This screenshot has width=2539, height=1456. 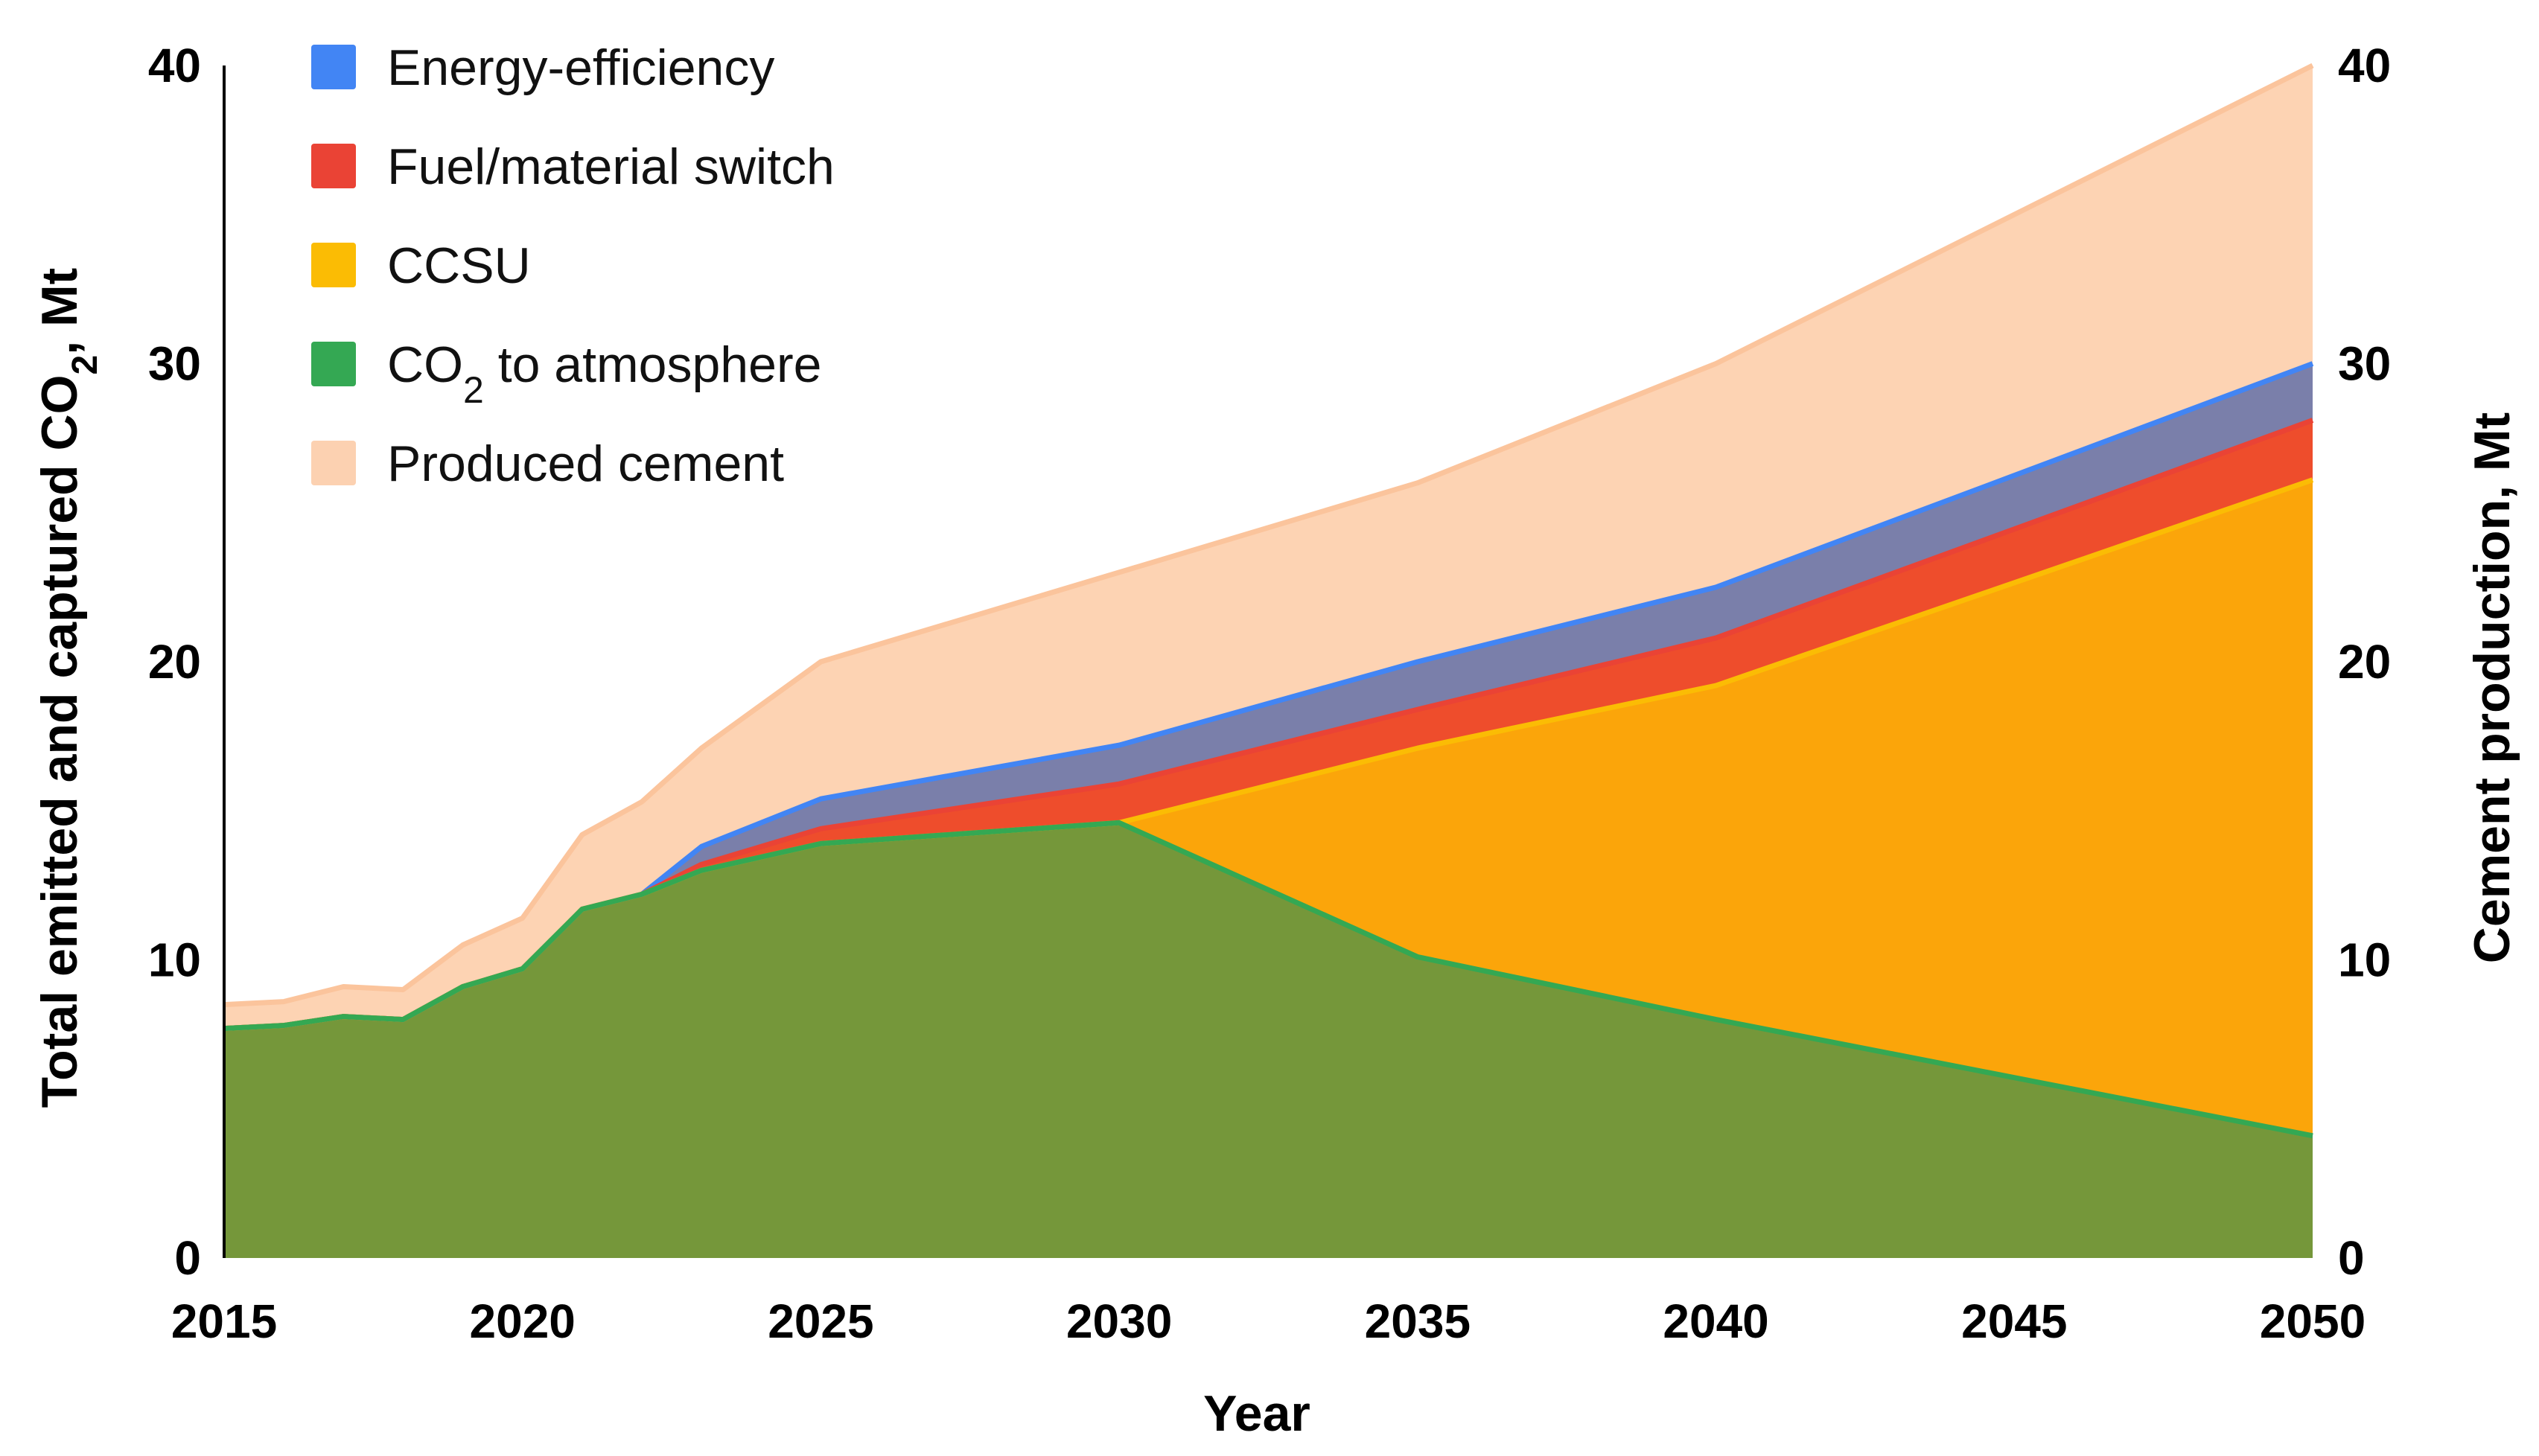 I want to click on x-tick-label-2035: 2035, so click(x=1418, y=1321).